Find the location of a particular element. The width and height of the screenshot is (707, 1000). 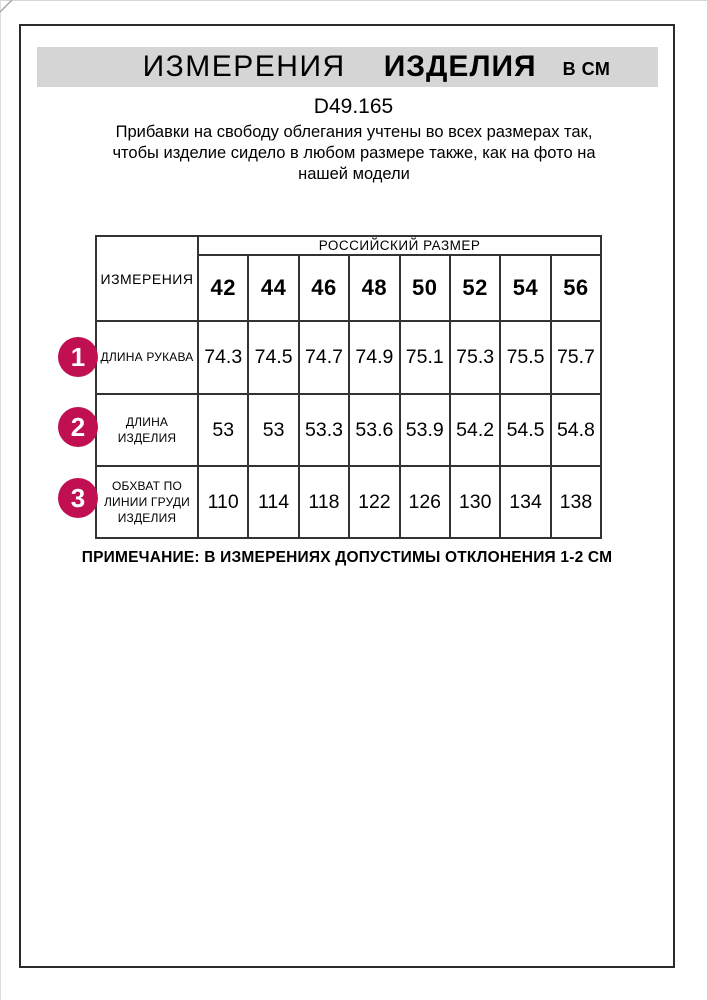

page-title-unit: В СМ is located at coordinates (586, 68).